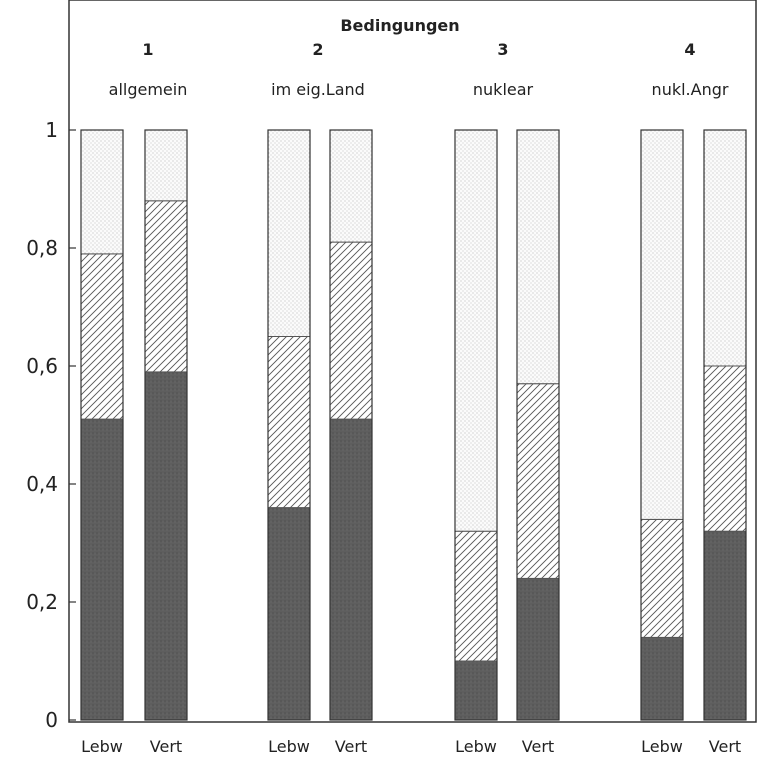 This screenshot has width=757, height=759. Describe the element at coordinates (148, 89) in the screenshot. I see `group-label: allgemein` at that location.